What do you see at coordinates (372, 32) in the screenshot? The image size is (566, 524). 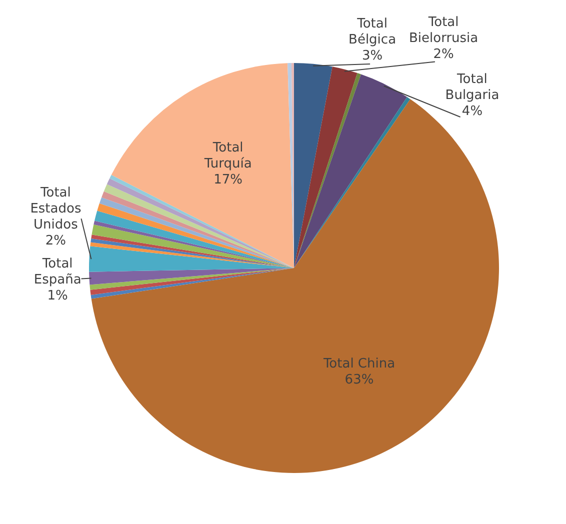 I see `slice-label: Total Bélgica` at bounding box center [372, 32].